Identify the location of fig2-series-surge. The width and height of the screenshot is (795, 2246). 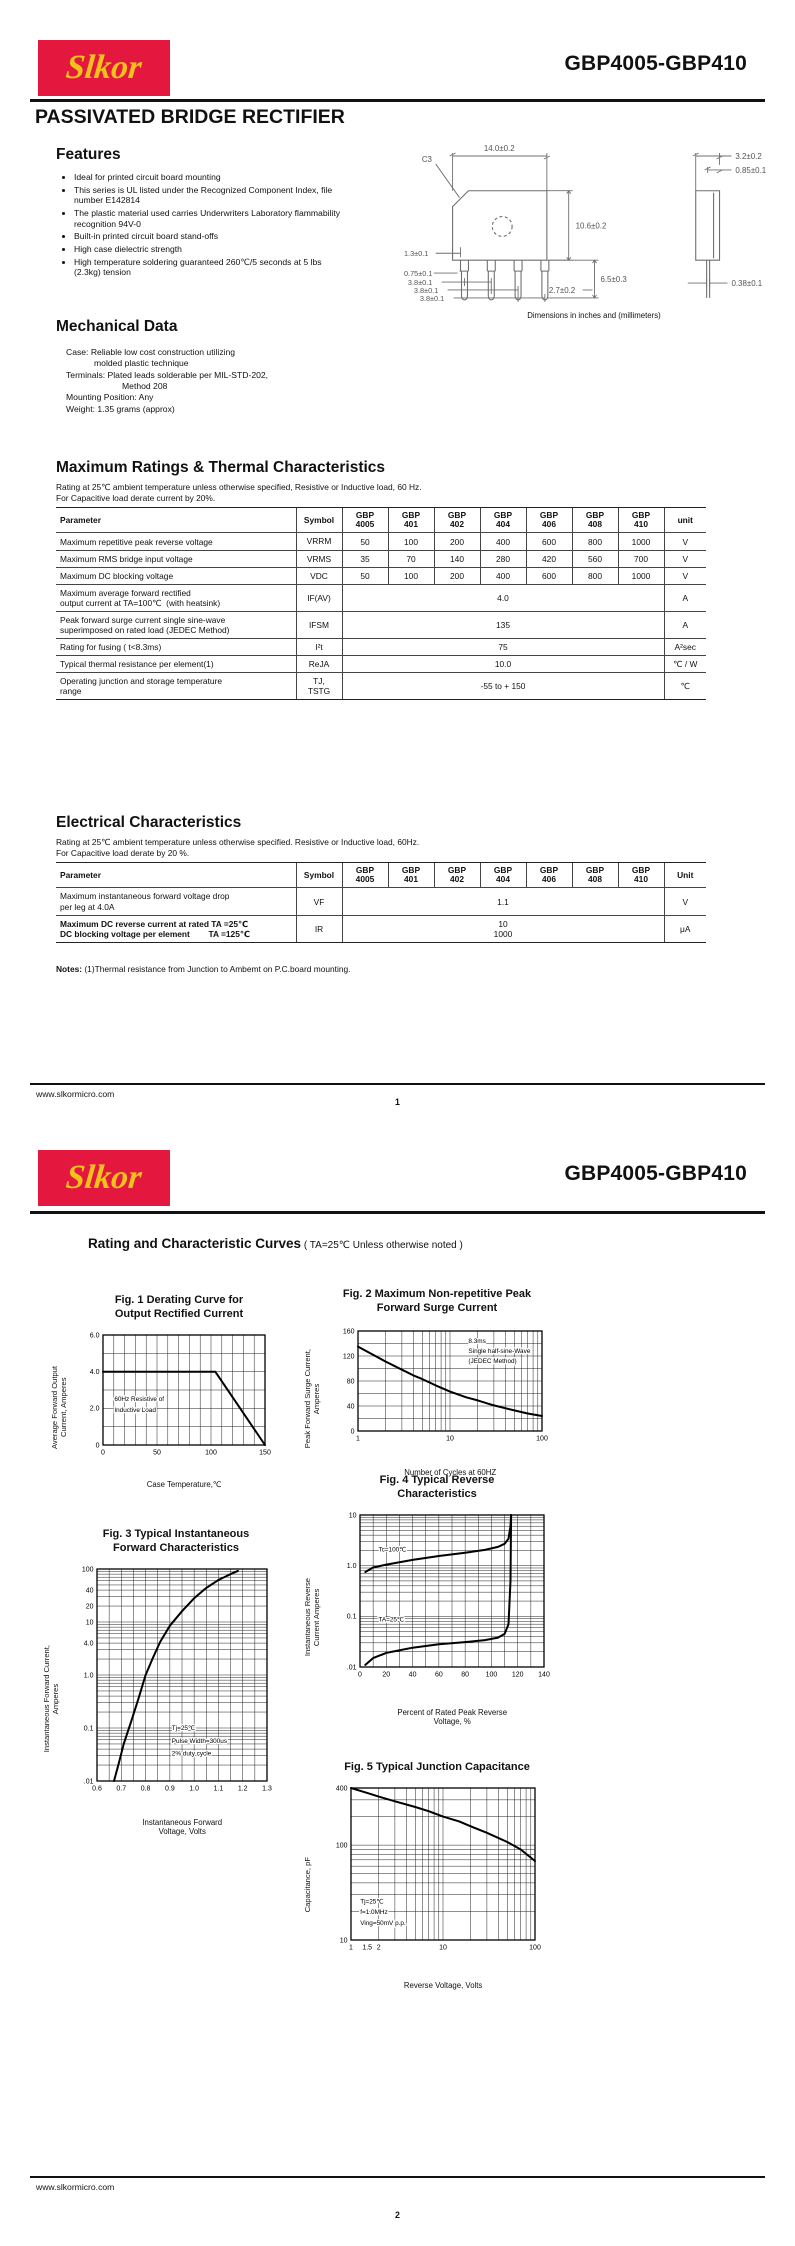
(450, 1381).